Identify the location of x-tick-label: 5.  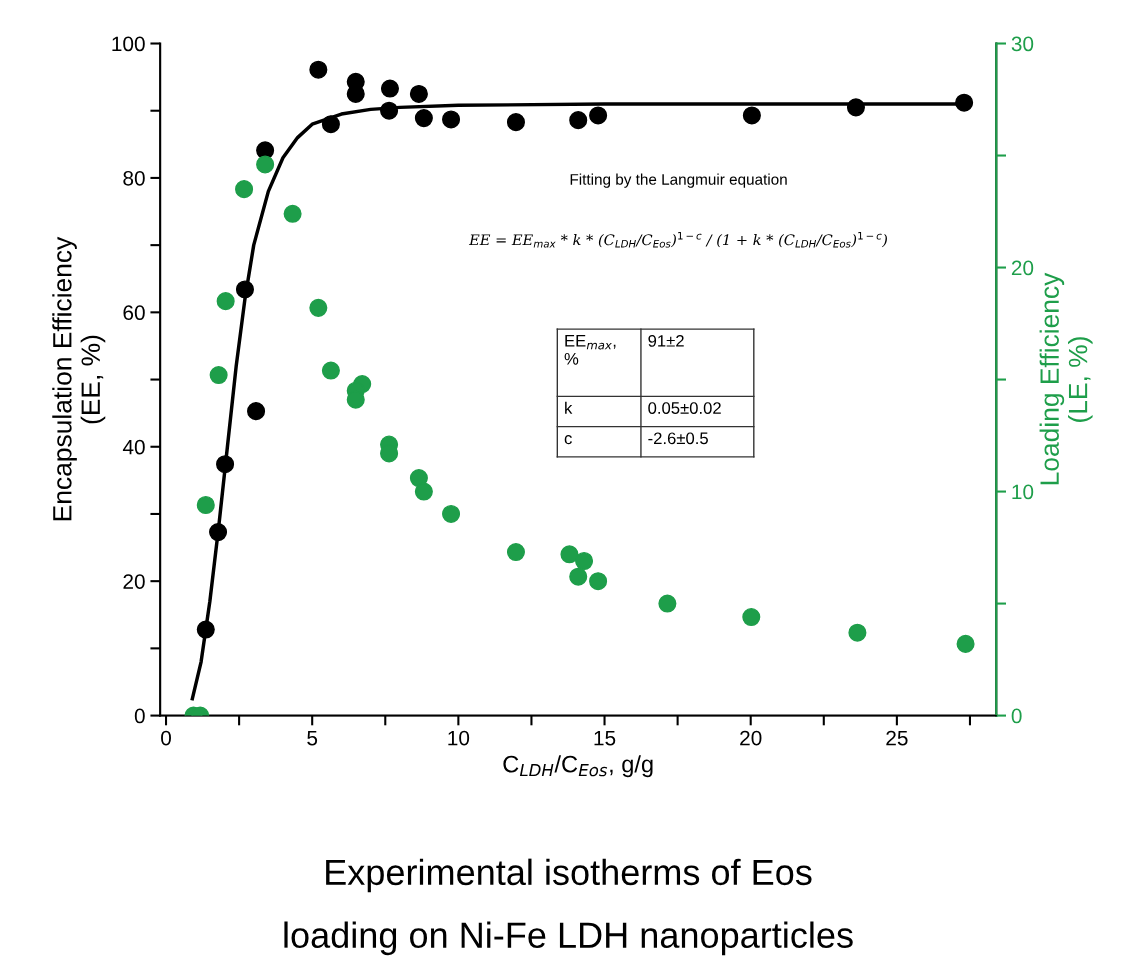
(312, 738).